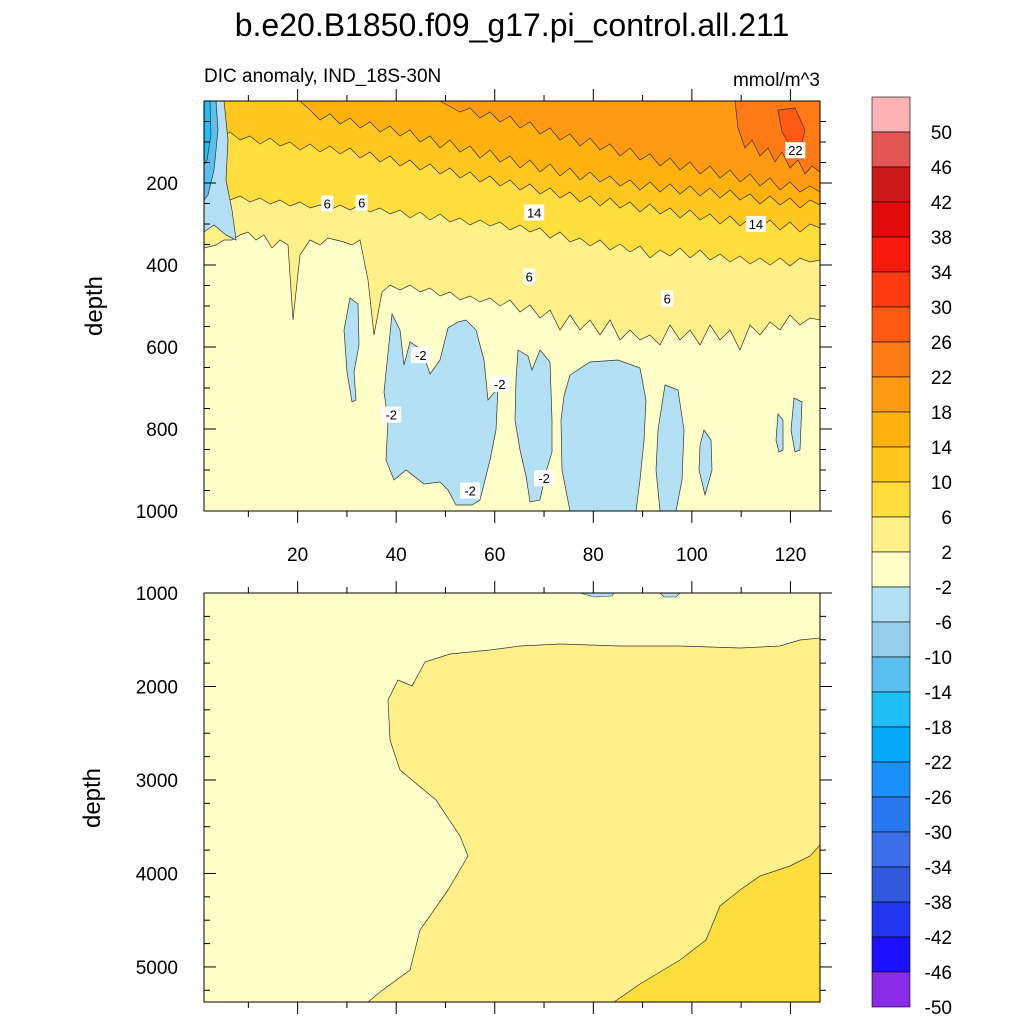  I want to click on colorbar-label: -2, so click(943, 588).